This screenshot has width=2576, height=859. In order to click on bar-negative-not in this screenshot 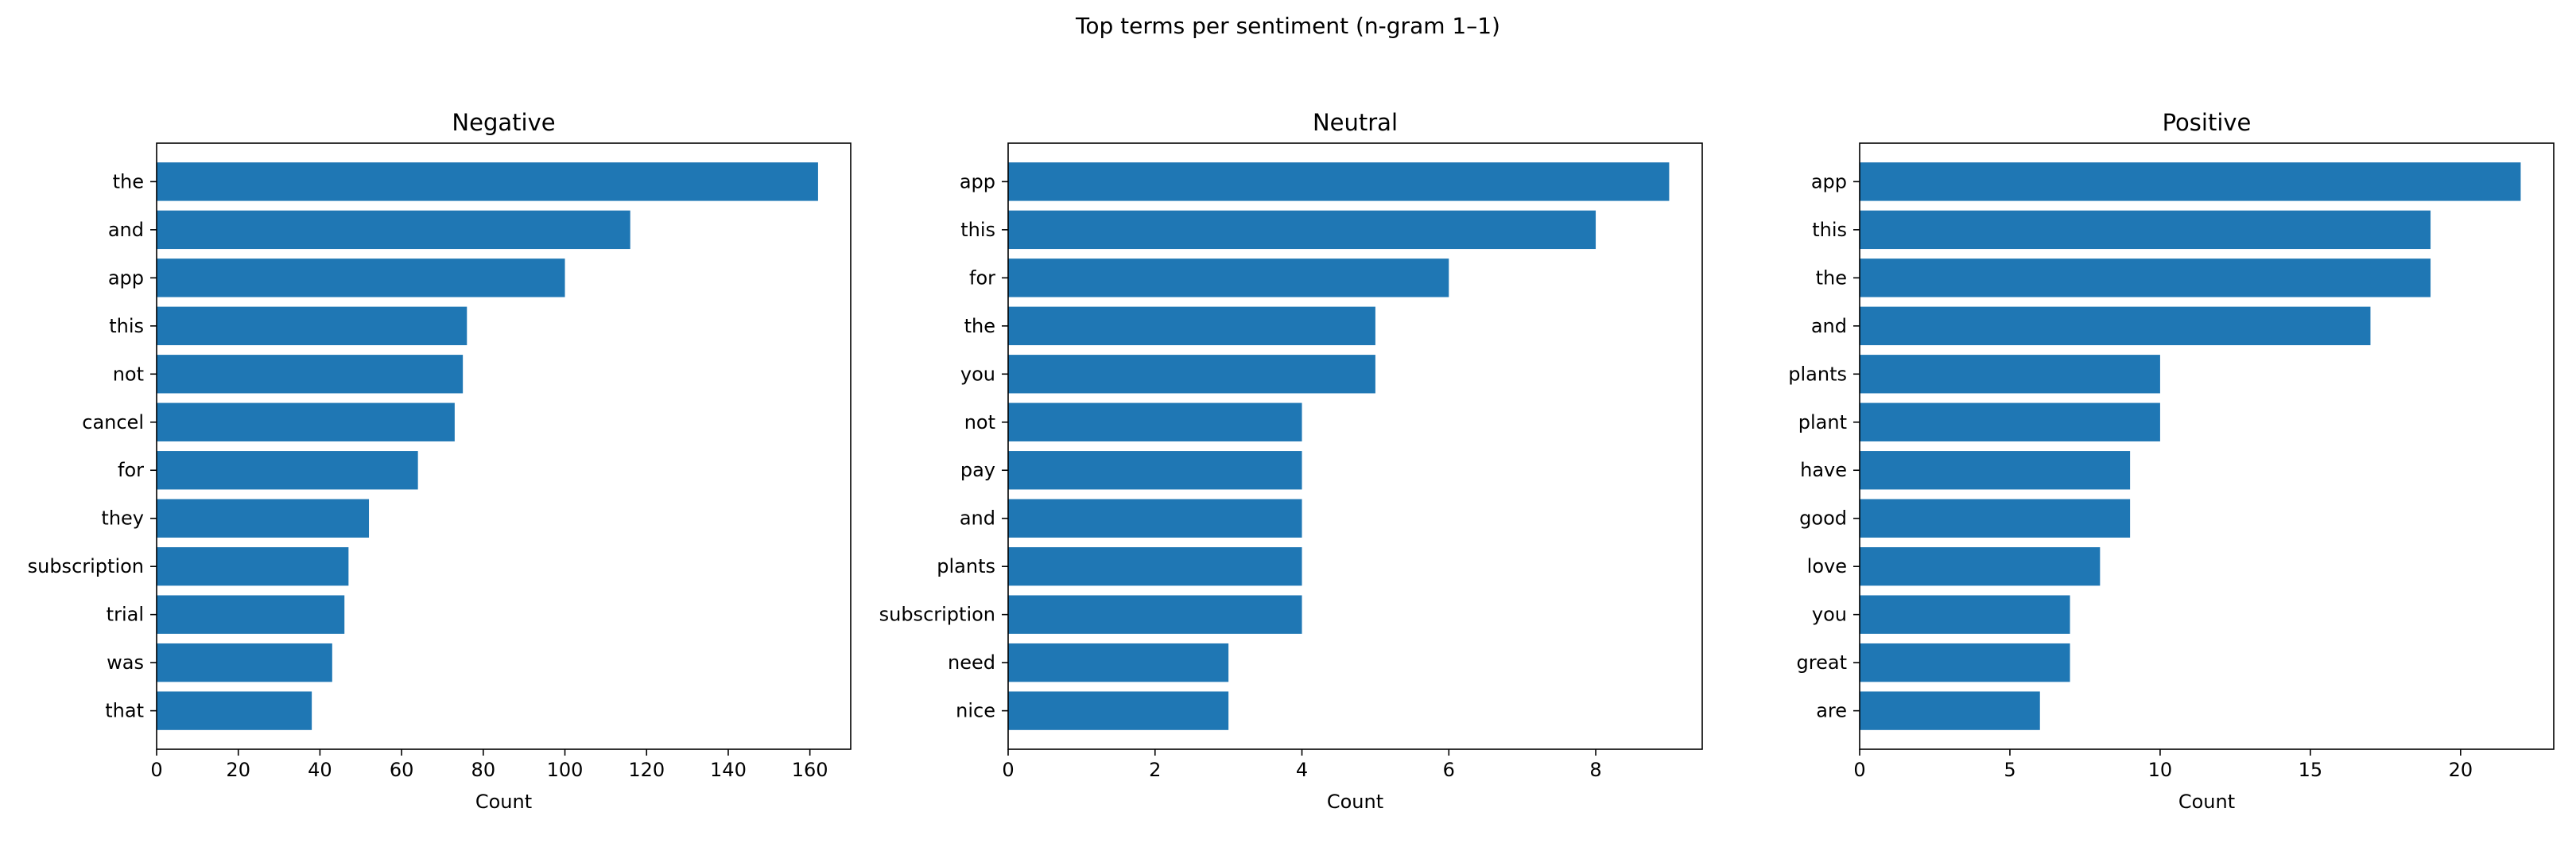, I will do `click(311, 374)`.